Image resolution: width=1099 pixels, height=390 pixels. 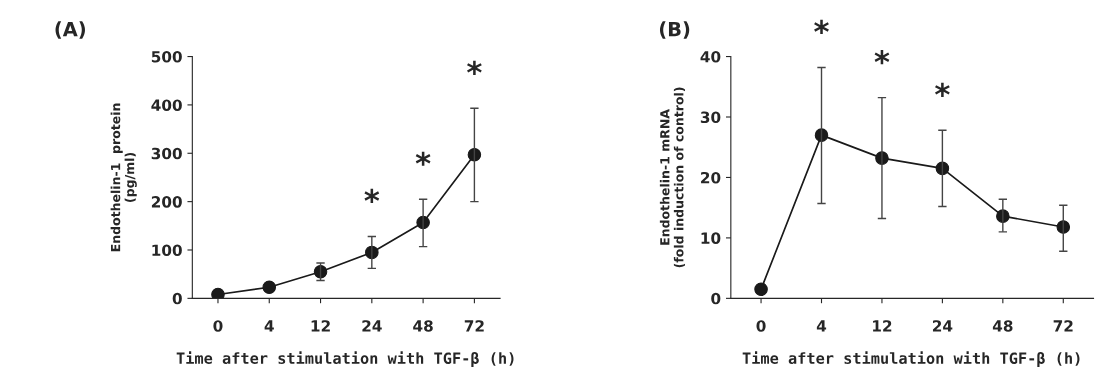 What do you see at coordinates (674, 30) in the screenshot?
I see `chart-title: (B)` at bounding box center [674, 30].